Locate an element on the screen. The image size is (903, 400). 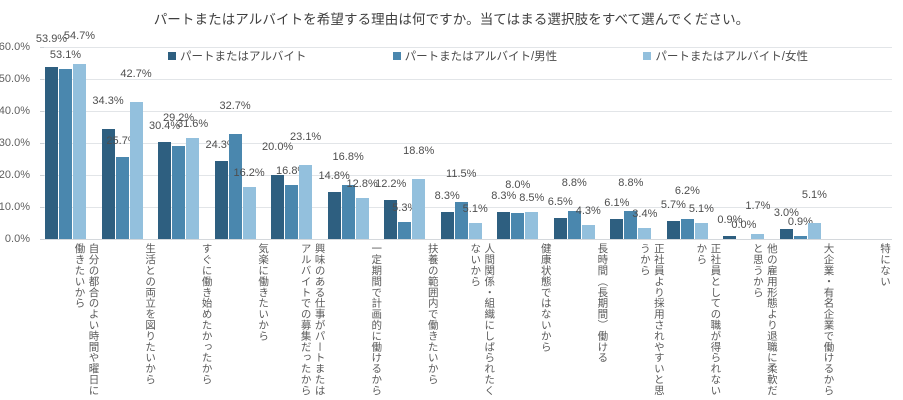
bar-value-label: 14.8% is located at coordinates (334, 175).